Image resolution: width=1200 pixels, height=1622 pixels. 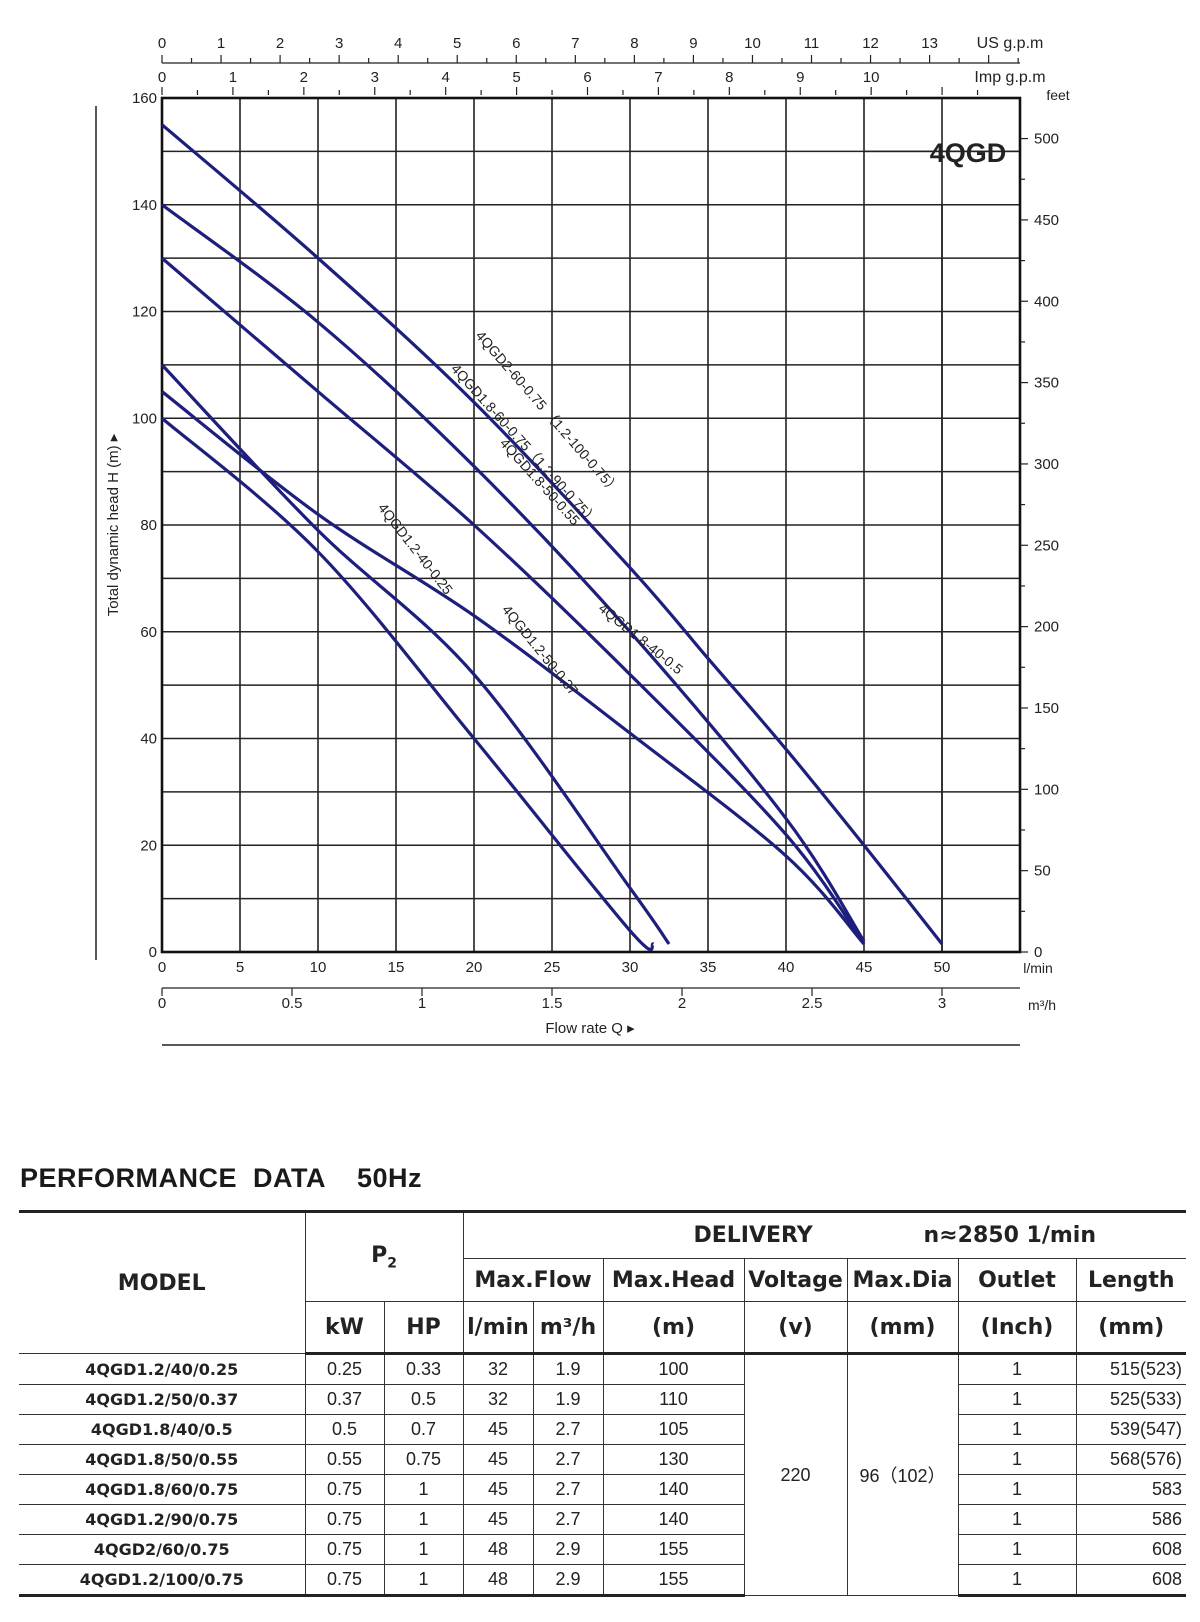 I want to click on max-flow-header: Max.Flow, so click(x=533, y=1280).